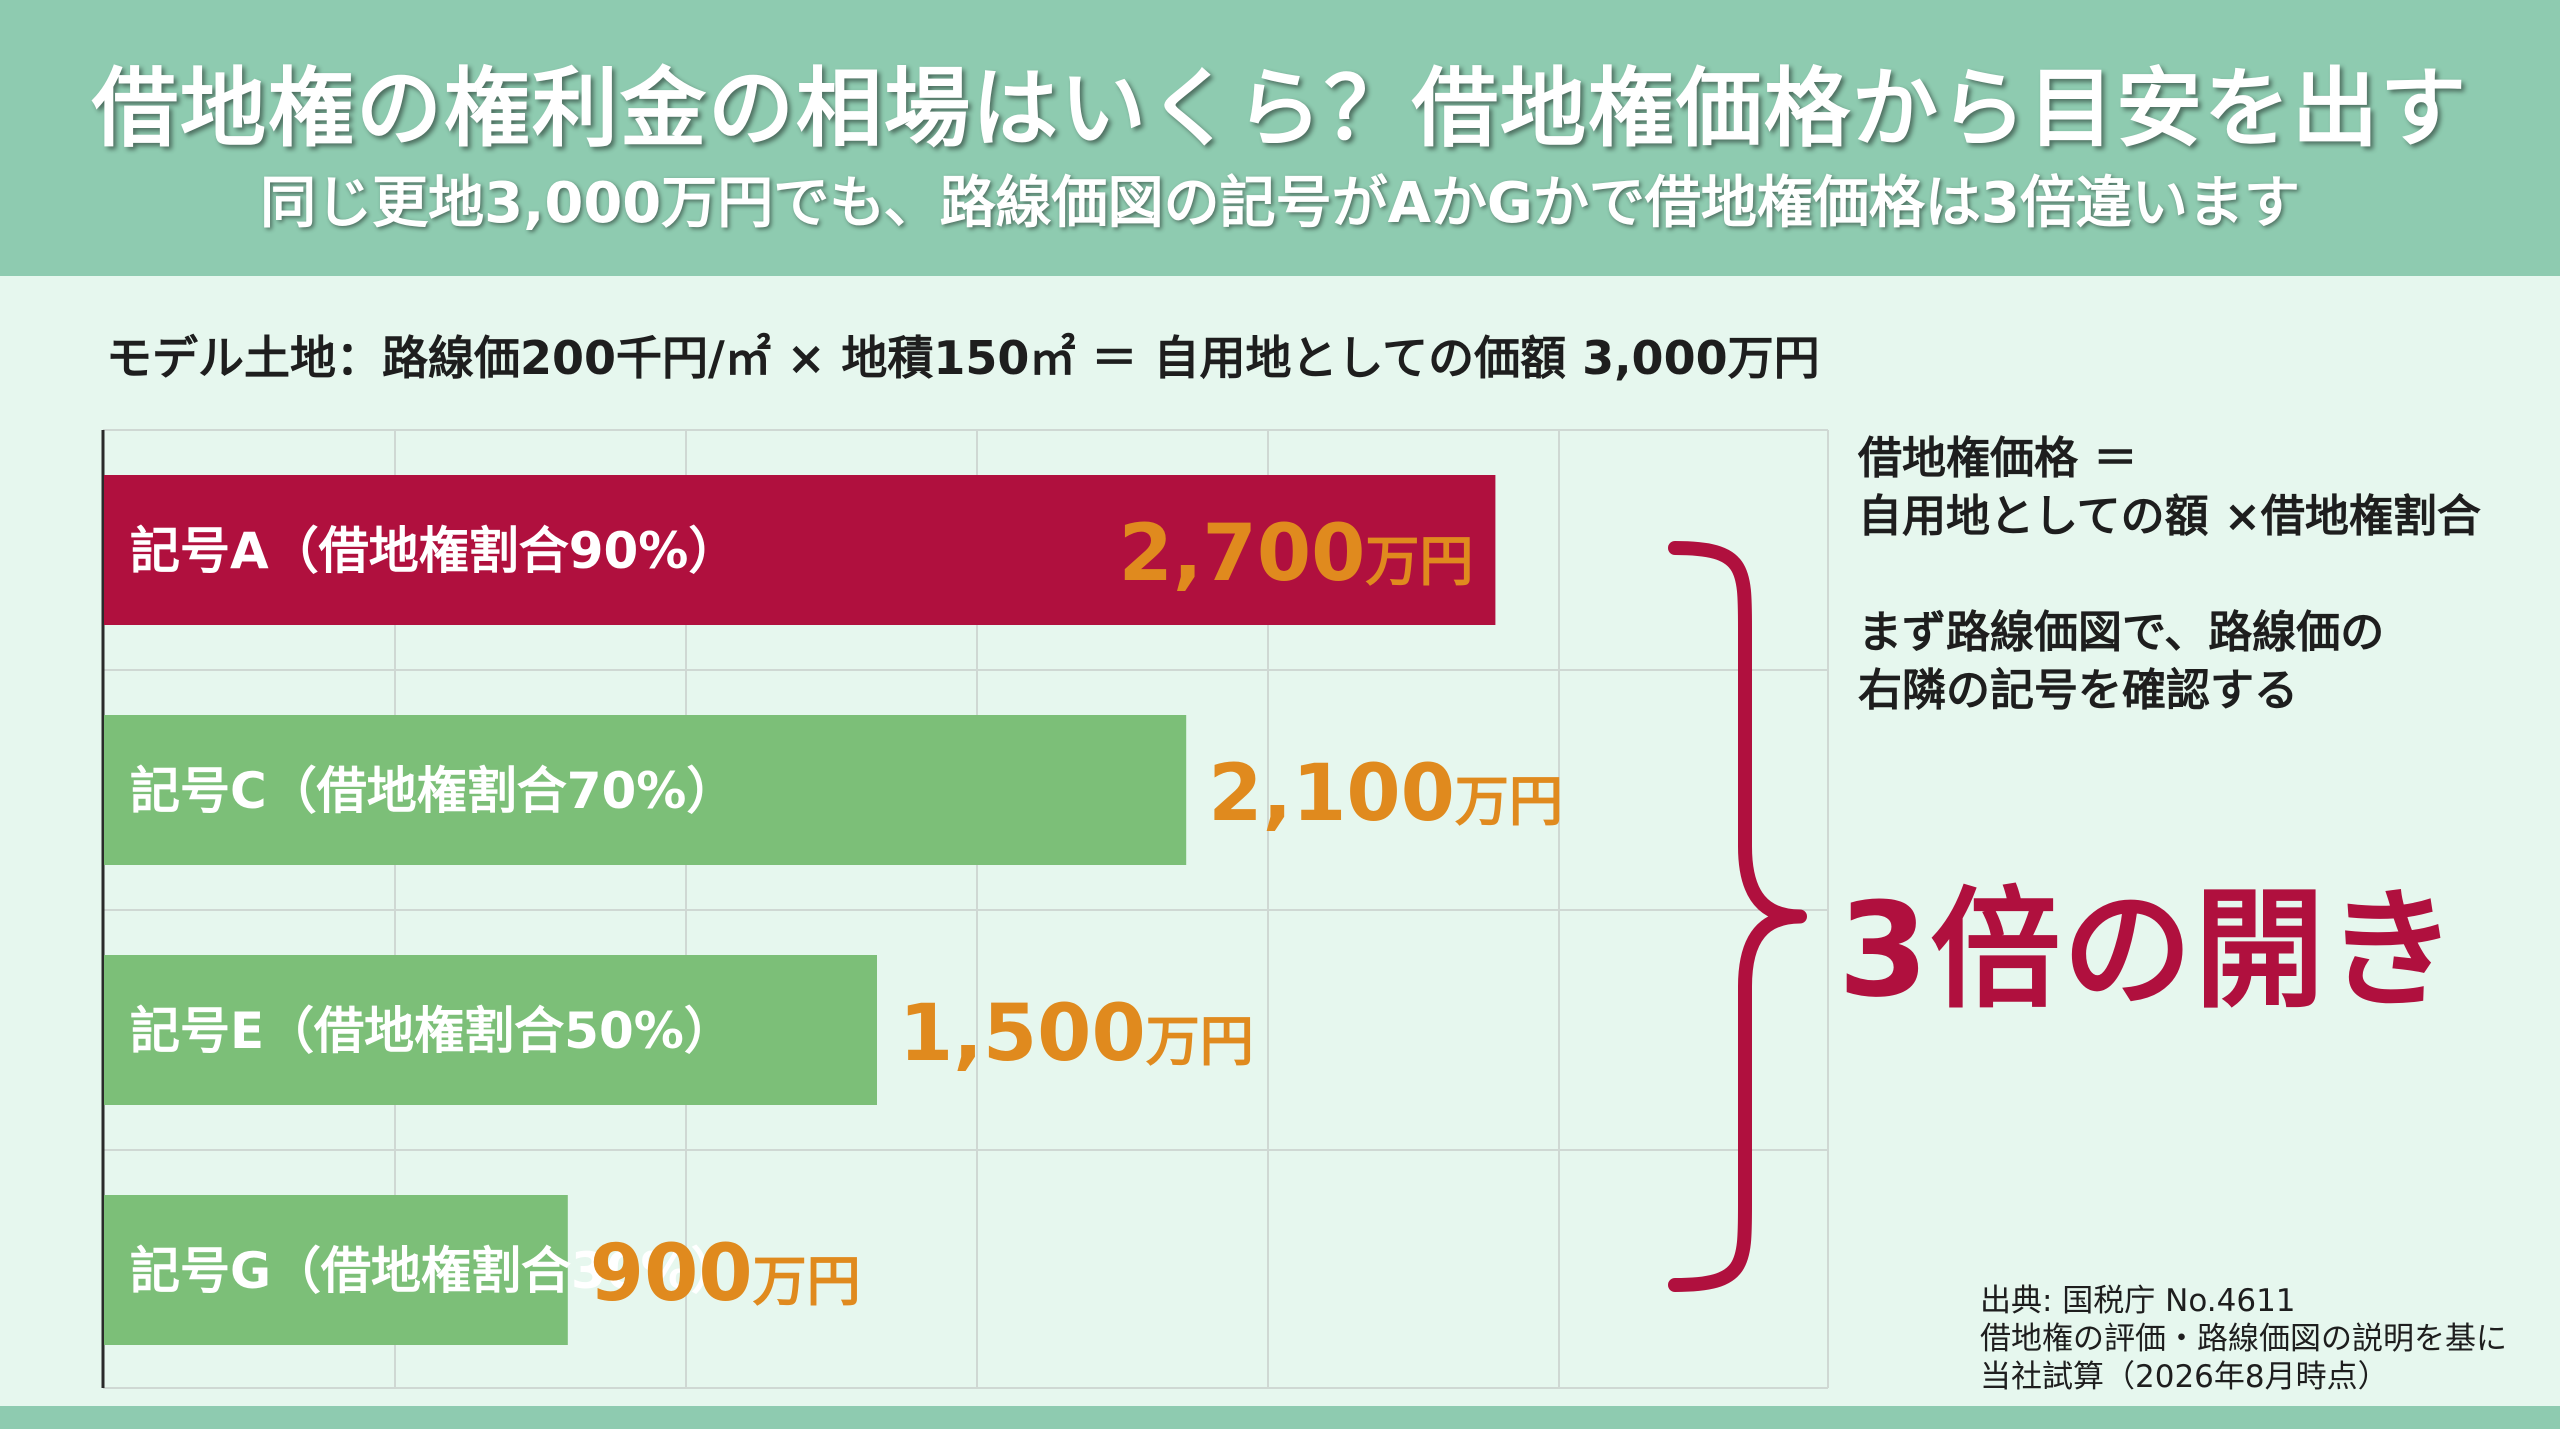 Image resolution: width=2560 pixels, height=1429 pixels. What do you see at coordinates (2169, 516) in the screenshot?
I see `formula-line-2: 自用地としての額 ×借地権割合` at bounding box center [2169, 516].